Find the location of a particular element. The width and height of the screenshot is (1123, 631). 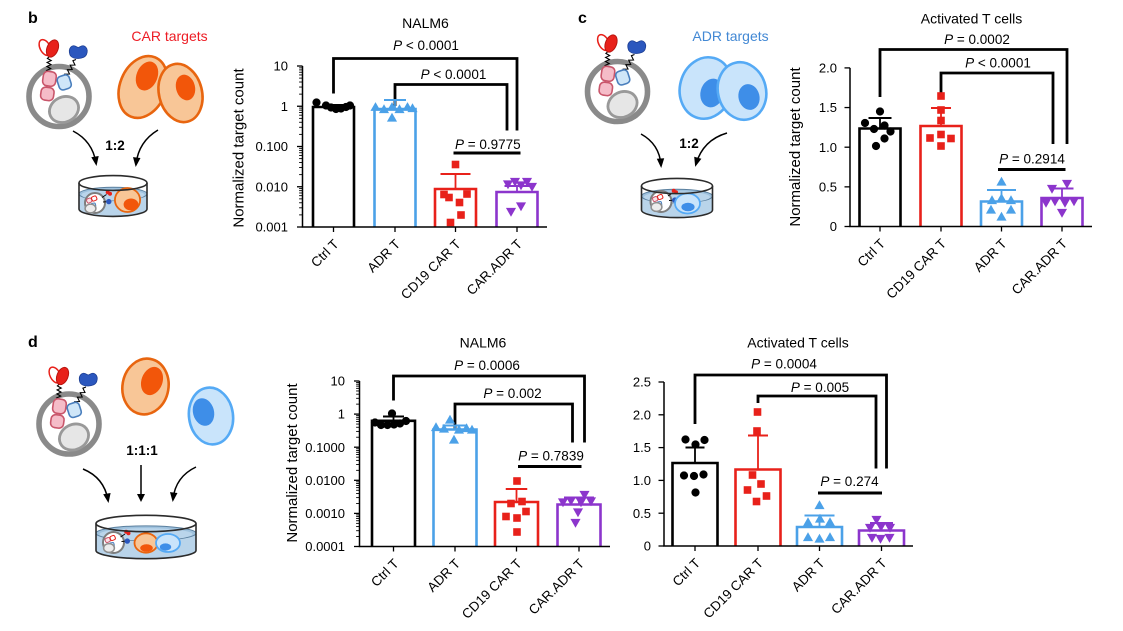

svg-text: b is located at coordinates (33, 18).